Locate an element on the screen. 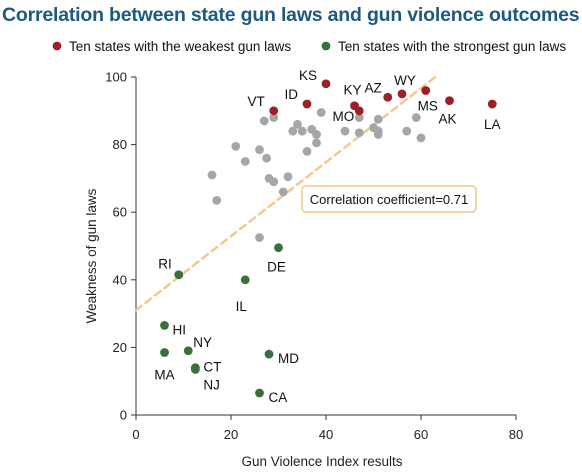 This screenshot has height=474, width=582. point-ks is located at coordinates (326, 84).